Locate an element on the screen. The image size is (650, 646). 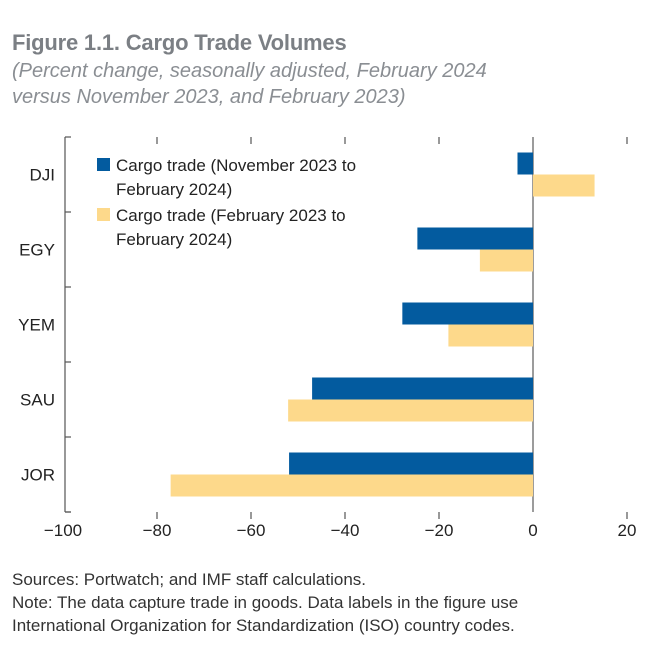
category-label-egy: EGY is located at coordinates (37, 250).